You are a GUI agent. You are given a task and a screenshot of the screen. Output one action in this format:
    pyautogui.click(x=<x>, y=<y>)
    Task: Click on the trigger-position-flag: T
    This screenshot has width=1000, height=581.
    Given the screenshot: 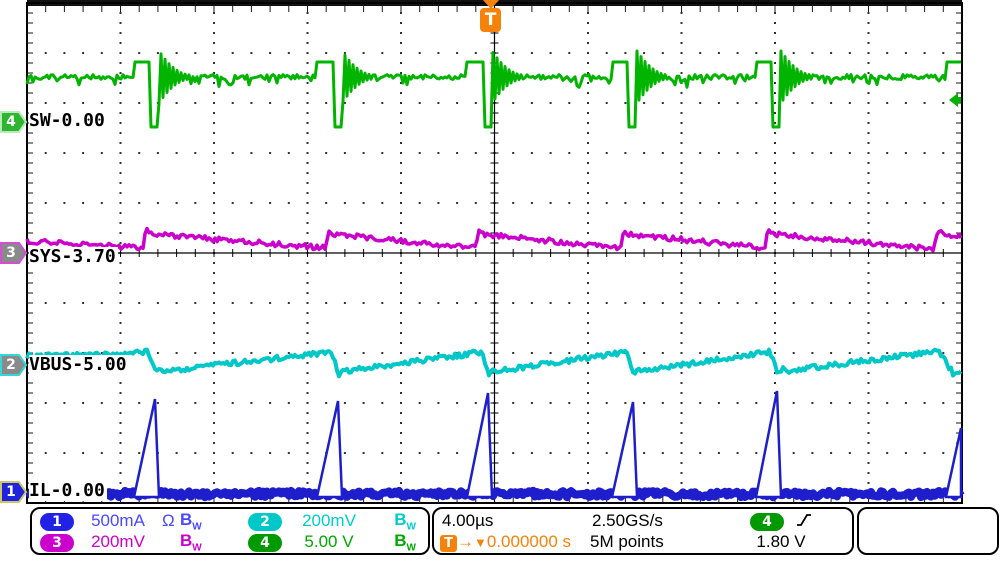 What is the action you would take?
    pyautogui.click(x=490, y=20)
    